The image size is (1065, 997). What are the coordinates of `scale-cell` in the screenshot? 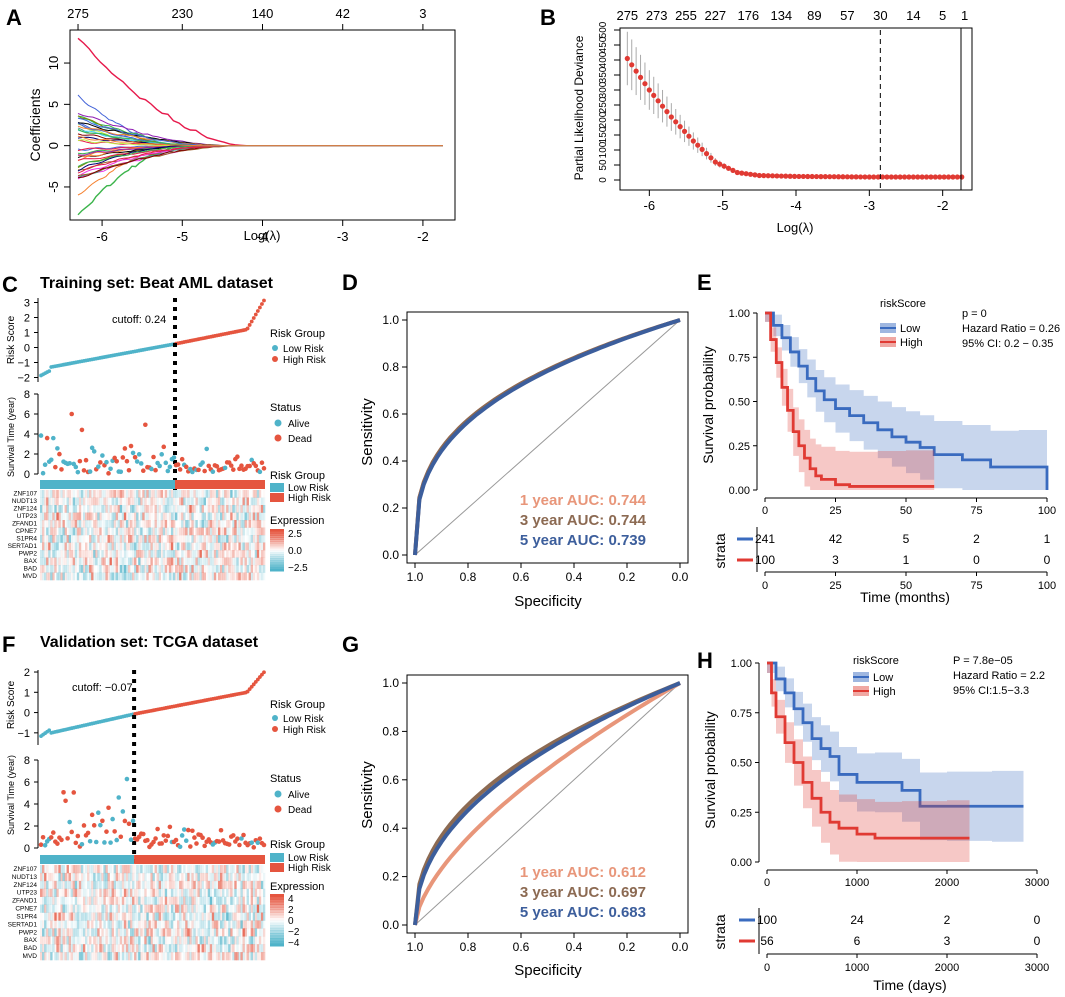 It's located at (277, 898).